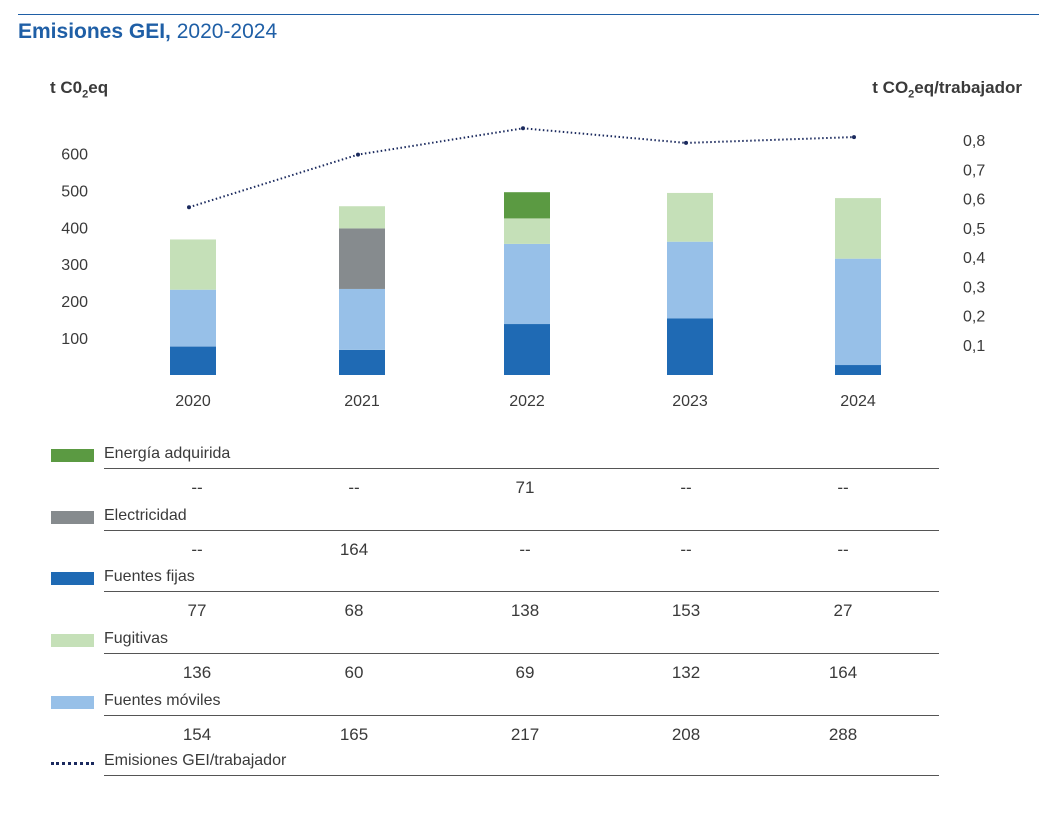  Describe the element at coordinates (74, 302) in the screenshot. I see `y-tick-label: 200` at that location.